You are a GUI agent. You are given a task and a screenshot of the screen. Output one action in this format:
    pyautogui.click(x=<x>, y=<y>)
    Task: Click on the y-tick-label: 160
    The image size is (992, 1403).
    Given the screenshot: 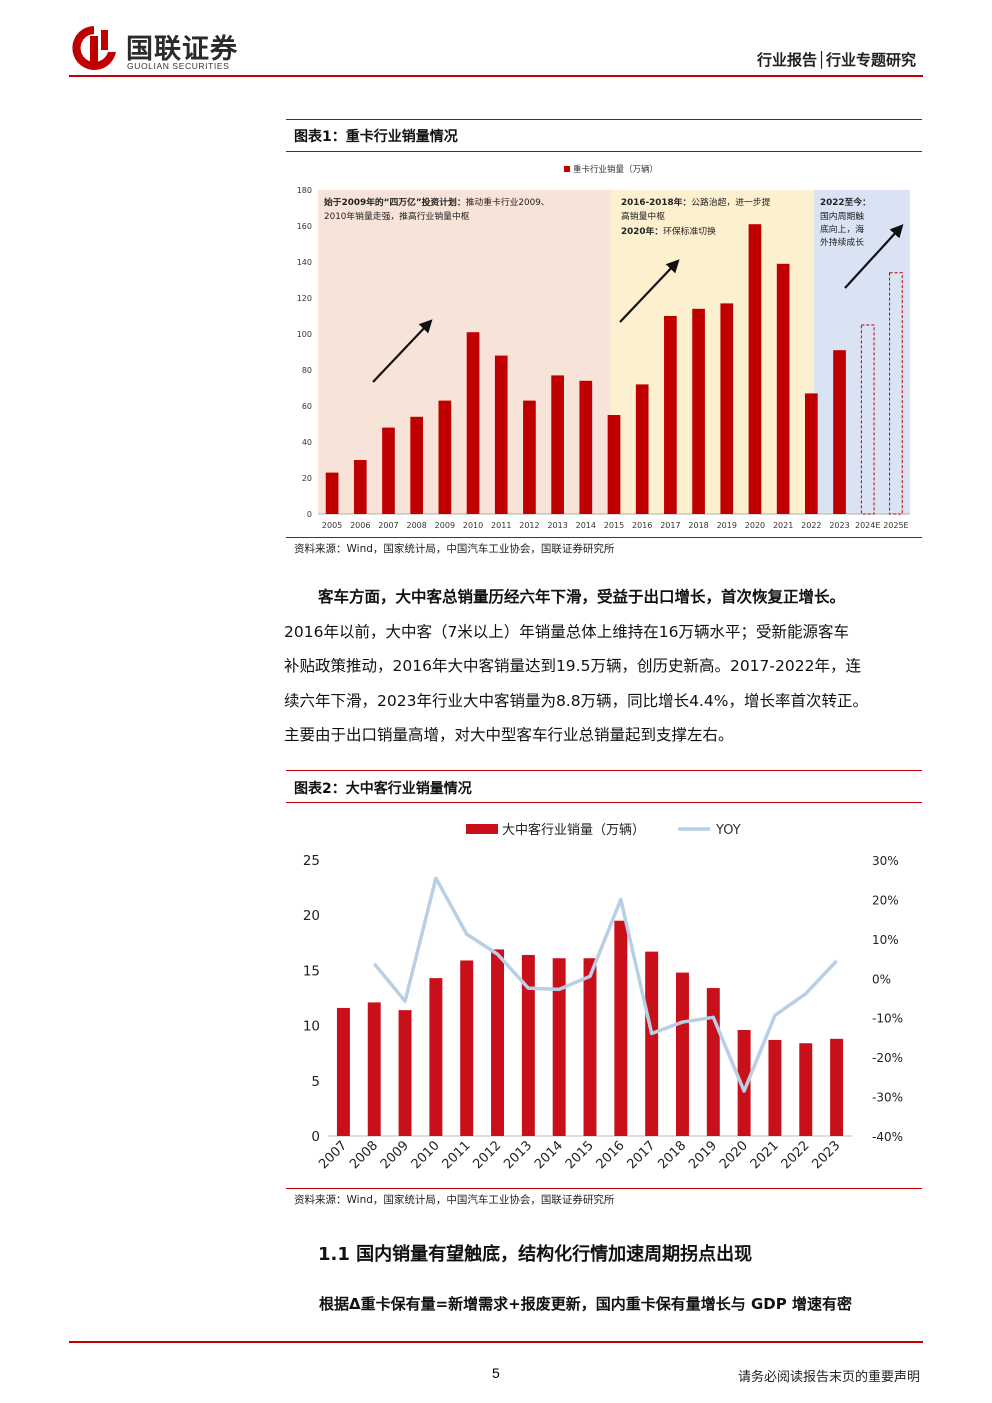 What is the action you would take?
    pyautogui.click(x=304, y=226)
    